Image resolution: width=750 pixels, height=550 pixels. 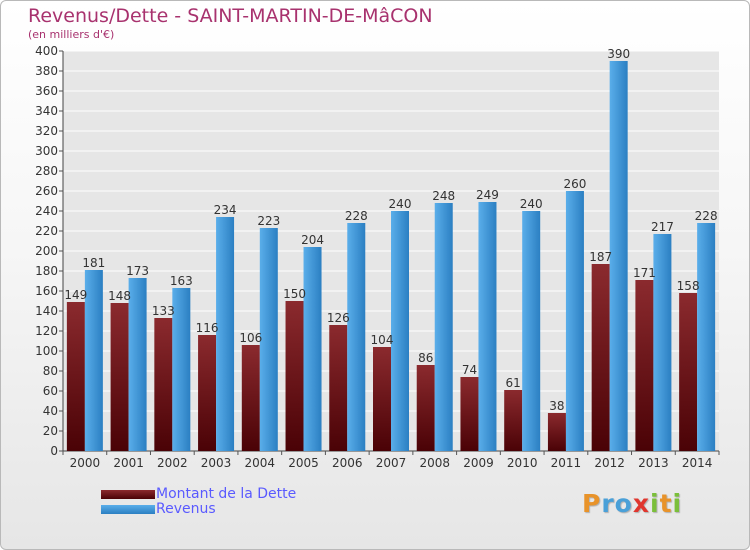 What do you see at coordinates (312, 240) in the screenshot?
I see `data-label-revenue: 204` at bounding box center [312, 240].